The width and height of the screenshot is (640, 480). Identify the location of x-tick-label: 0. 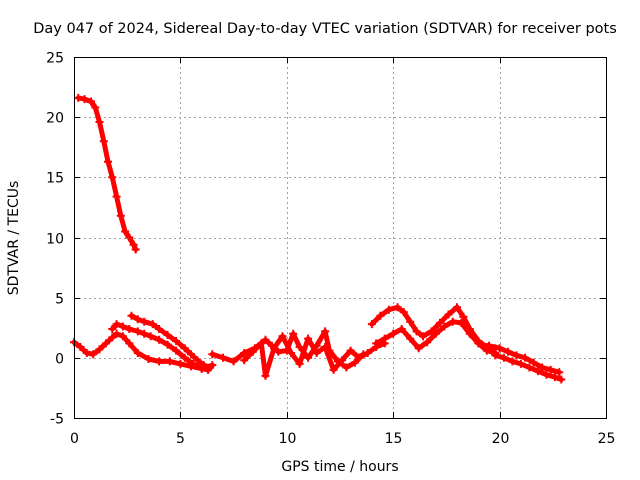
(74, 439).